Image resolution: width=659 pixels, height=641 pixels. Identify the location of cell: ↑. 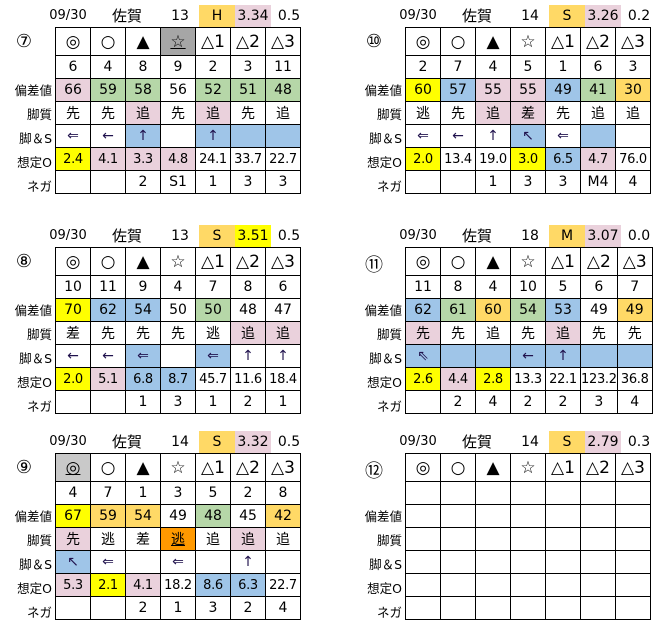
(493, 136).